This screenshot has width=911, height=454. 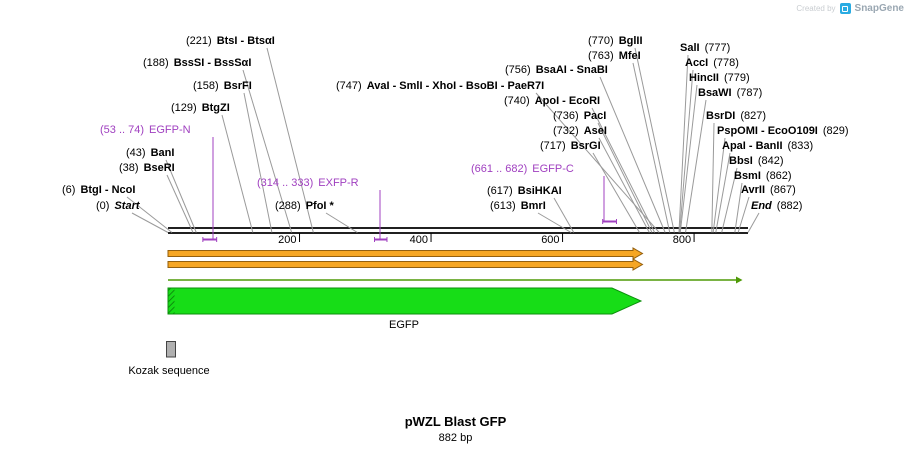 I want to click on site-label-bsihkai: (617) BsiHKAI, so click(x=524, y=191).